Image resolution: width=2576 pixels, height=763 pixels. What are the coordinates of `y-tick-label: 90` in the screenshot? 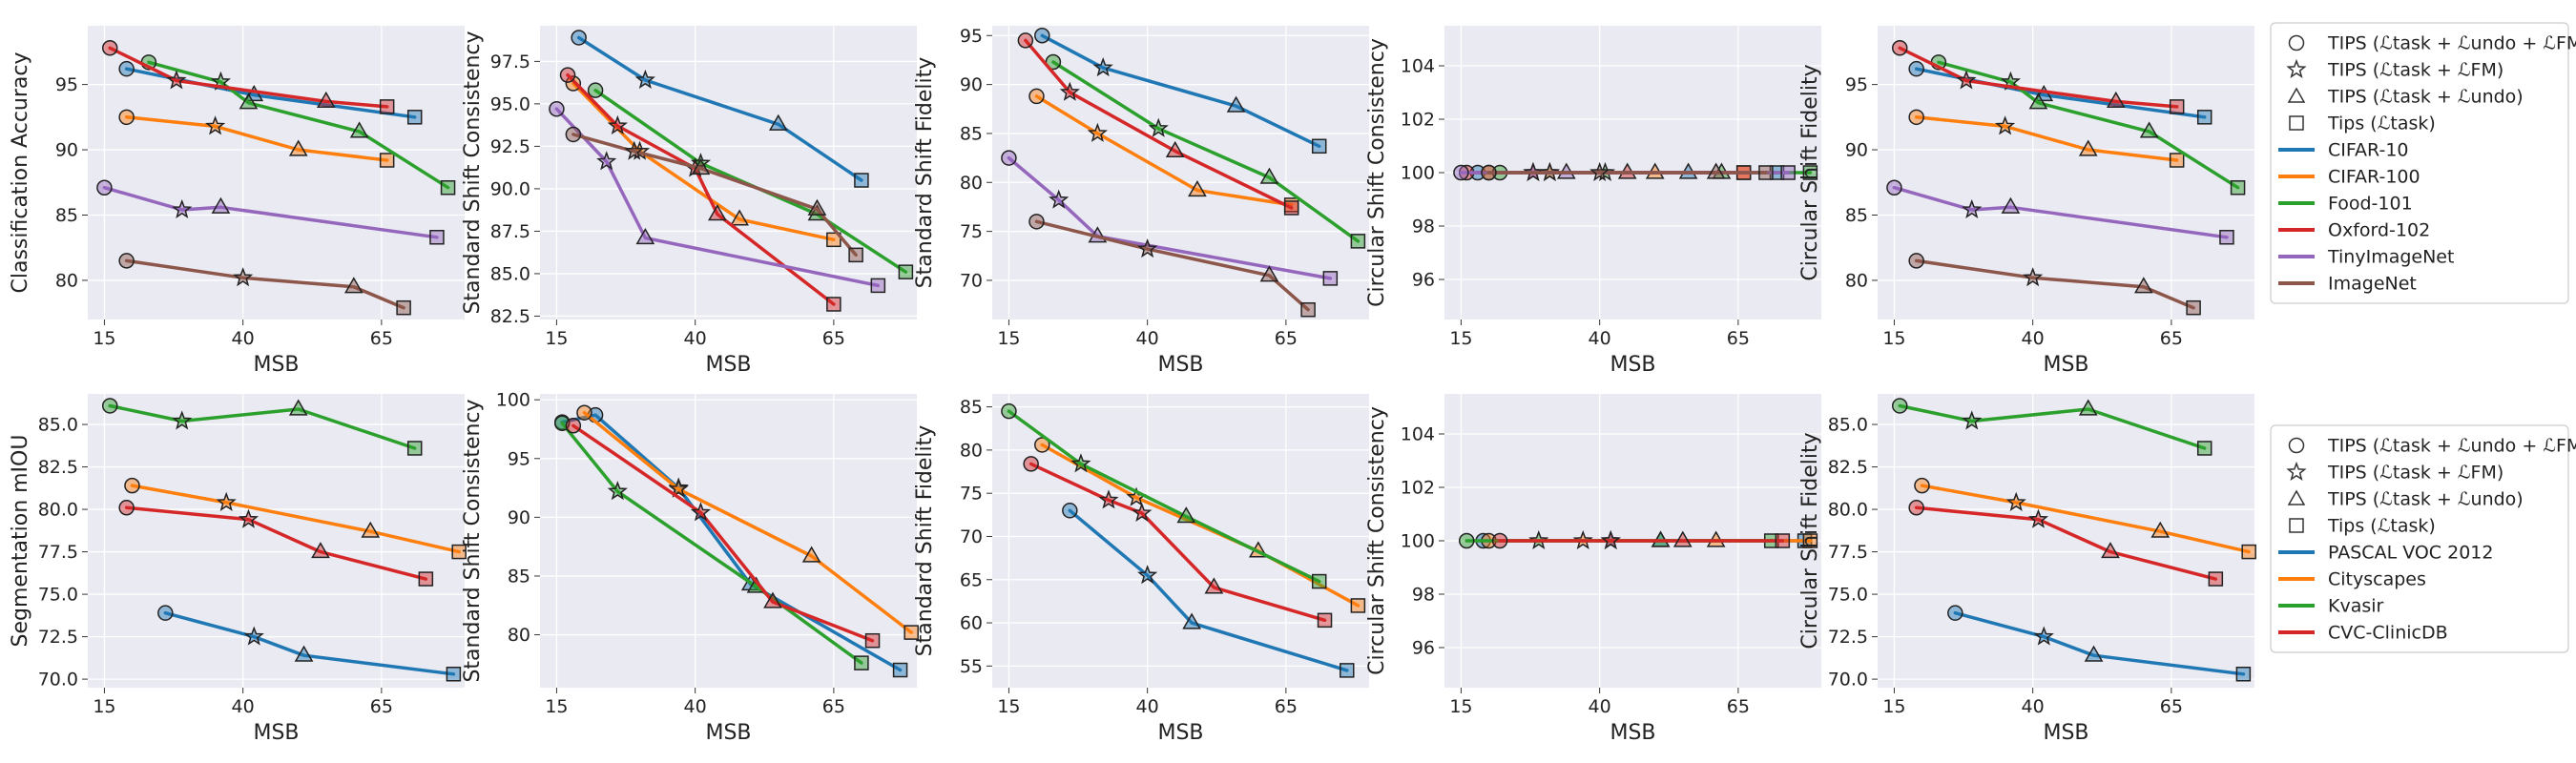 It's located at (66, 150).